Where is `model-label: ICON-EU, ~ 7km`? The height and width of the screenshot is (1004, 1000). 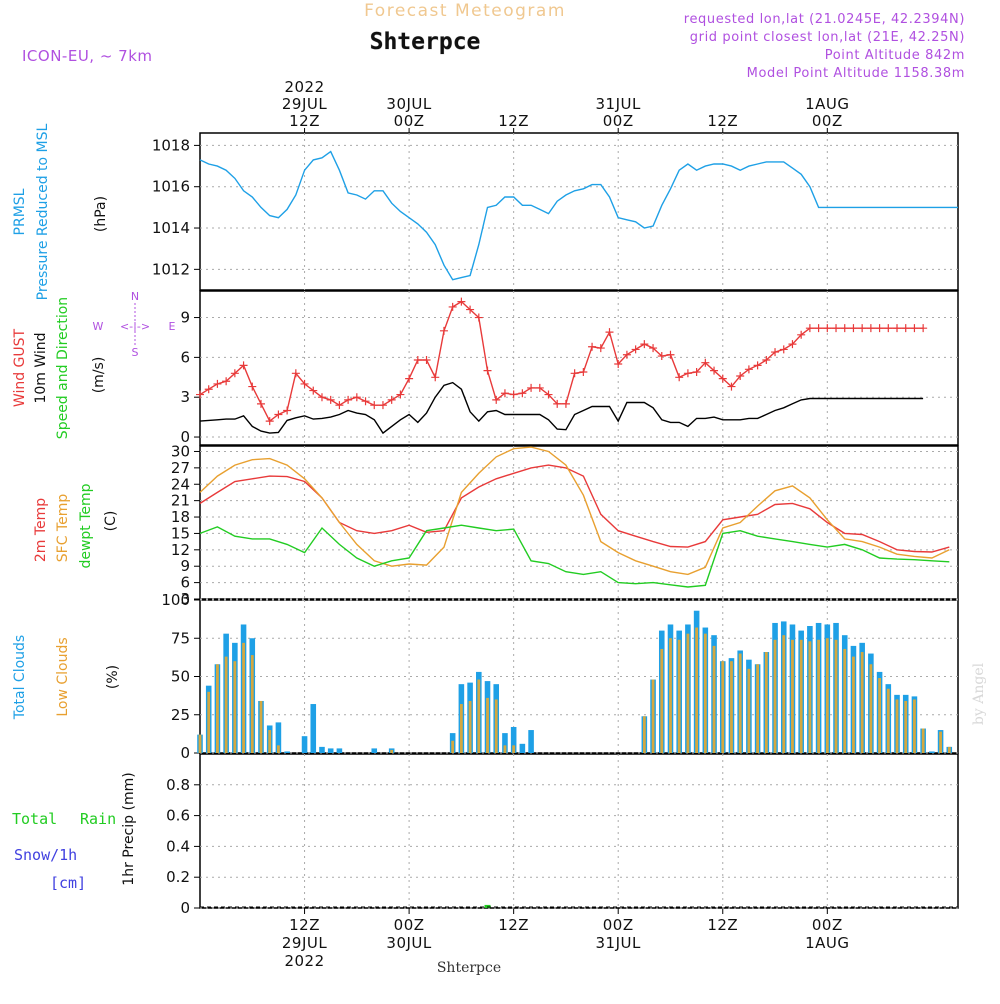
model-label: ICON-EU, ~ 7km is located at coordinates (87, 56).